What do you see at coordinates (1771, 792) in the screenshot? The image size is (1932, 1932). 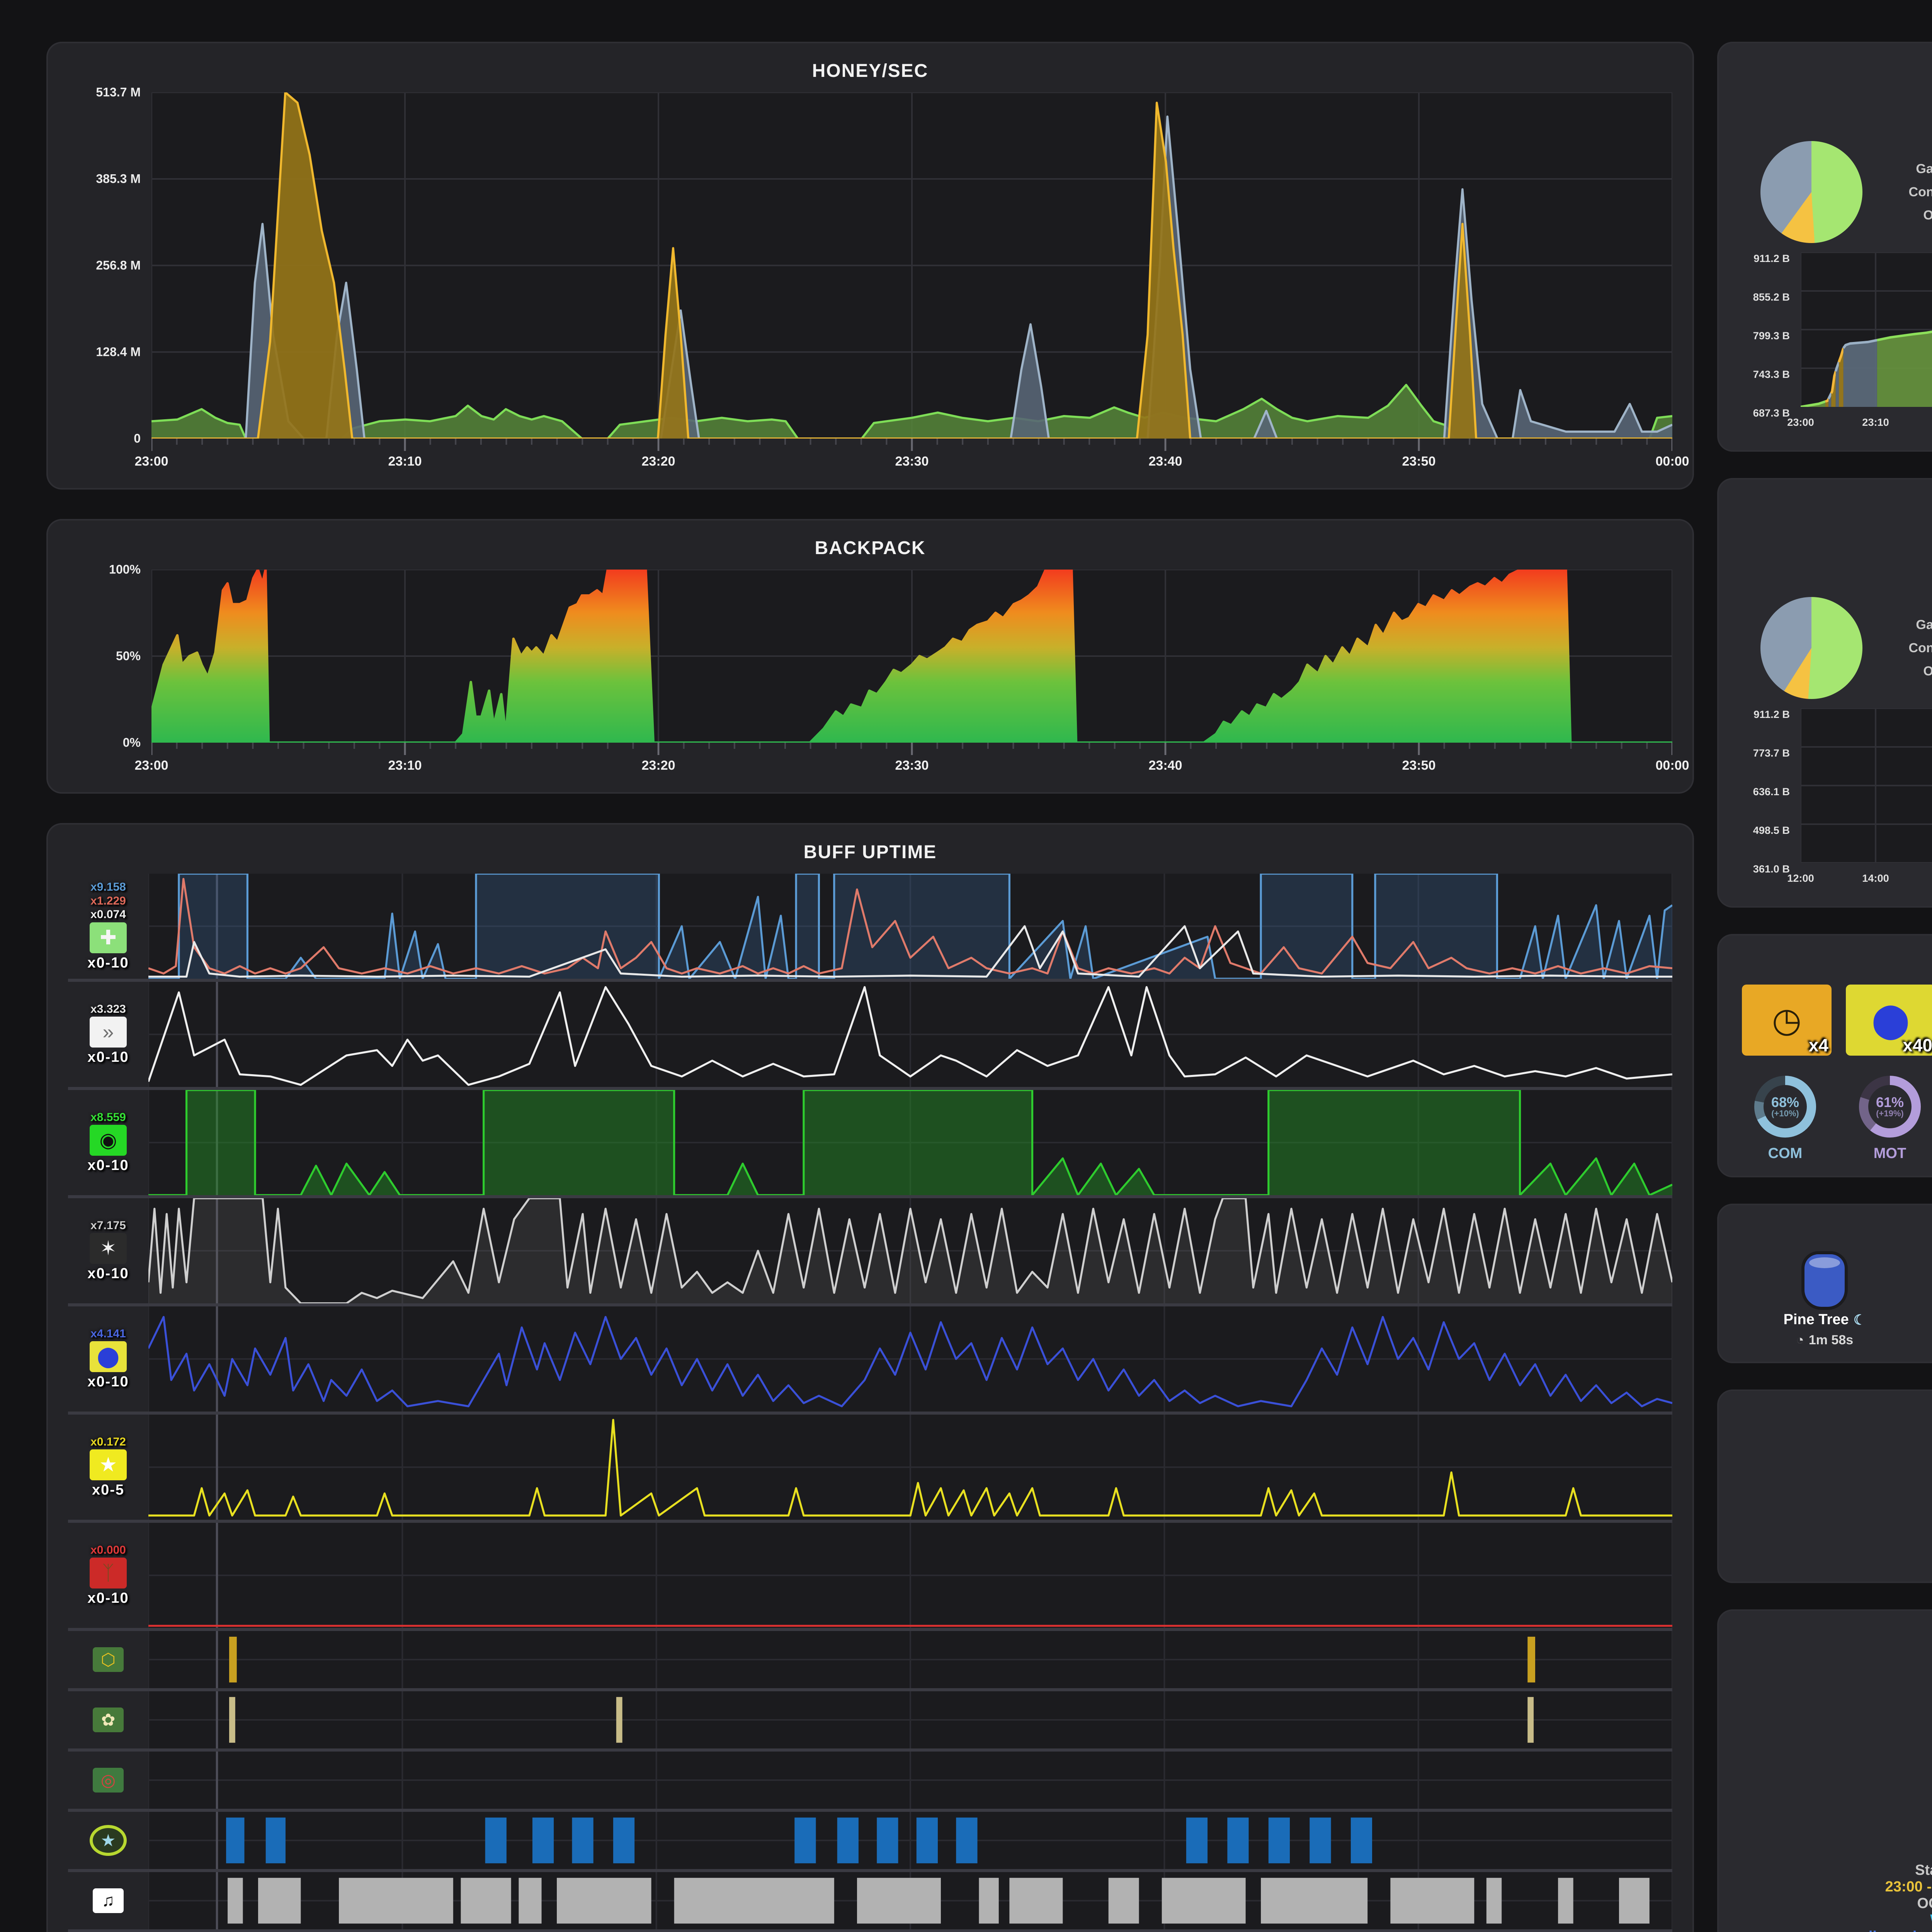 I see `y-tick-label: 636.1 B` at bounding box center [1771, 792].